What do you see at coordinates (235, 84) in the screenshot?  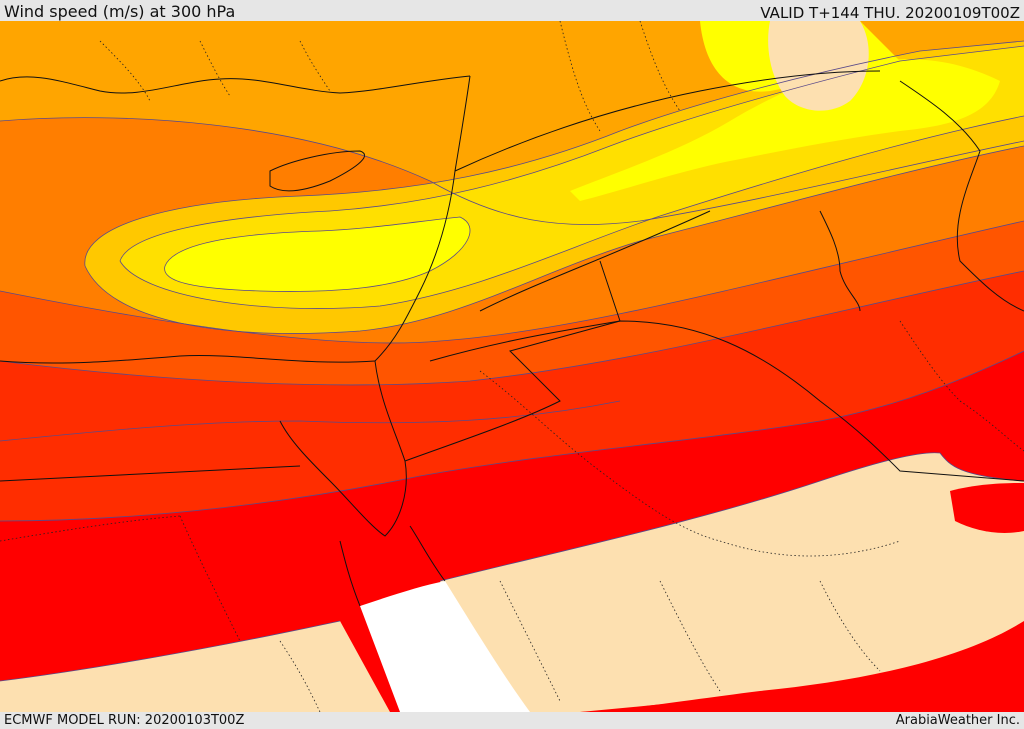 I see `coastline-turkey` at bounding box center [235, 84].